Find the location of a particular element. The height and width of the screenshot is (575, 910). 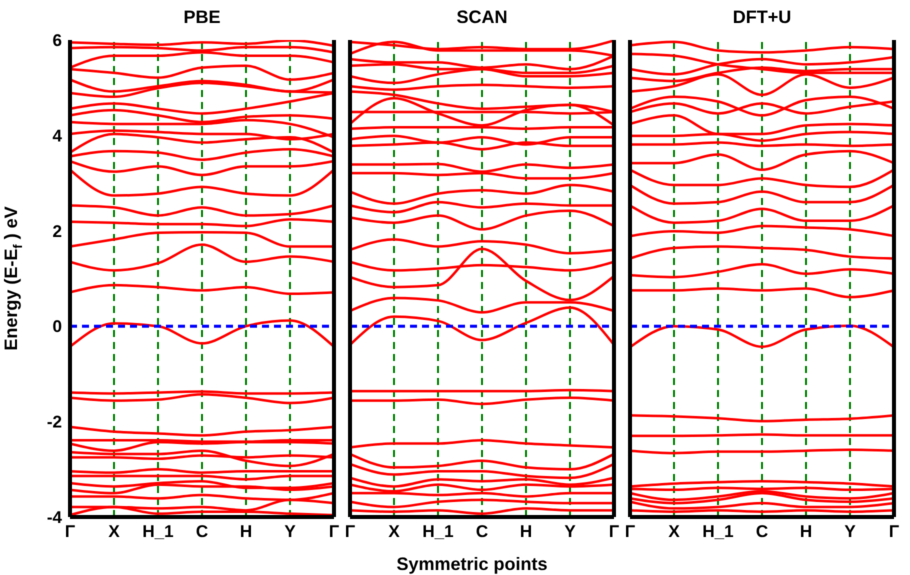

y-tick-label: -2 is located at coordinates (54, 422).